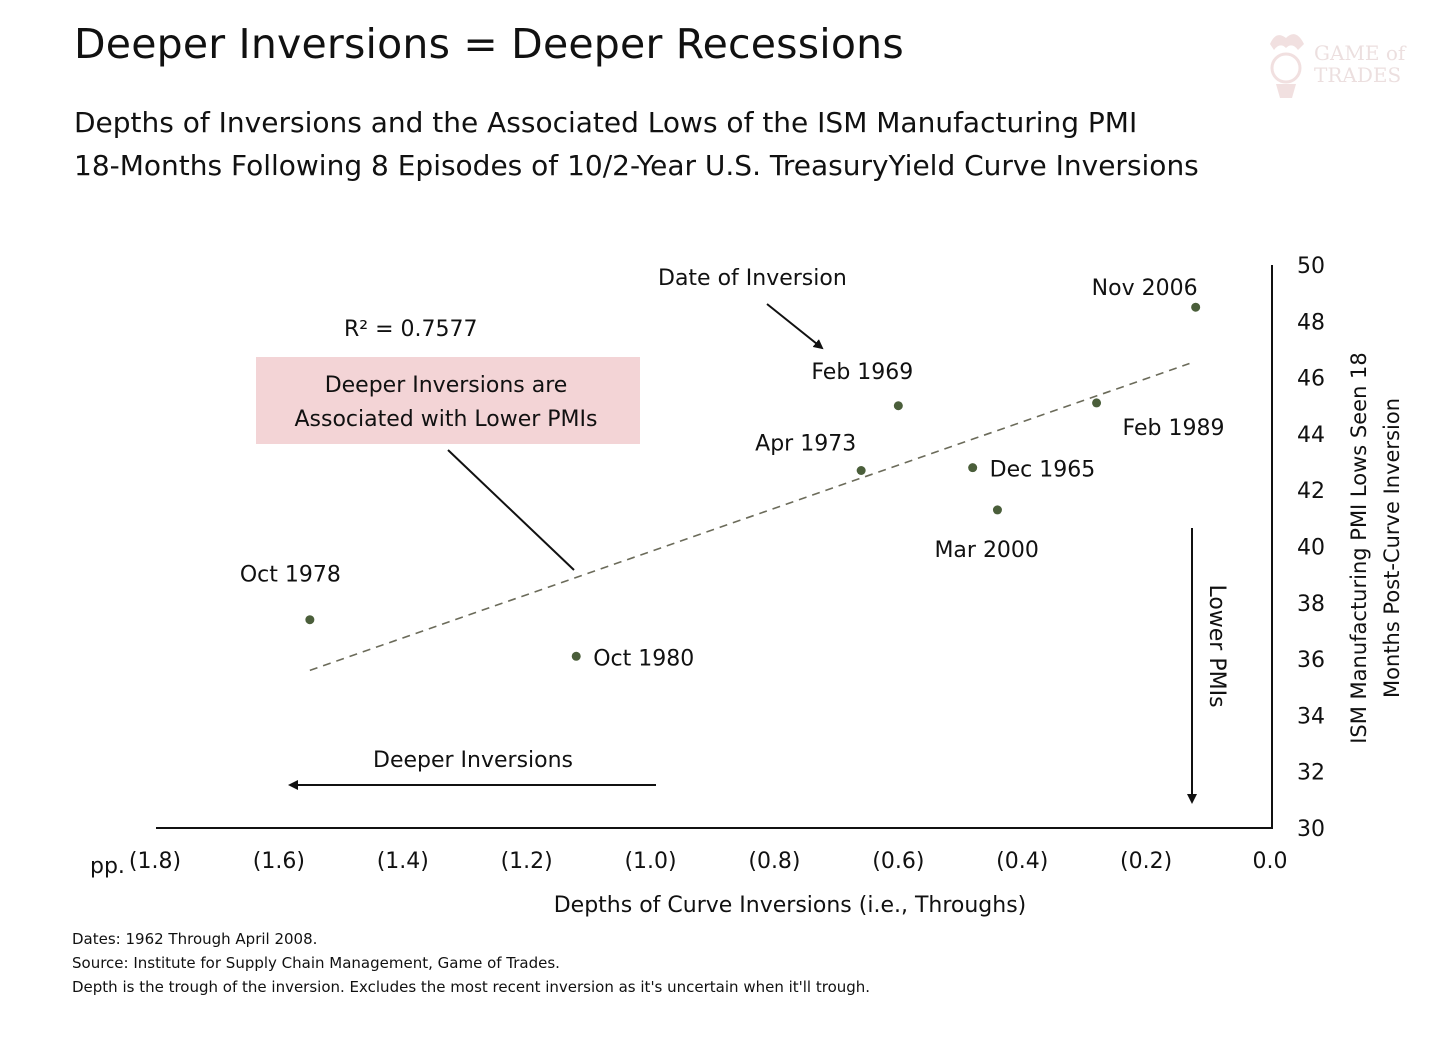  What do you see at coordinates (805, 443) in the screenshot?
I see `data-point-label: Apr 1973` at bounding box center [805, 443].